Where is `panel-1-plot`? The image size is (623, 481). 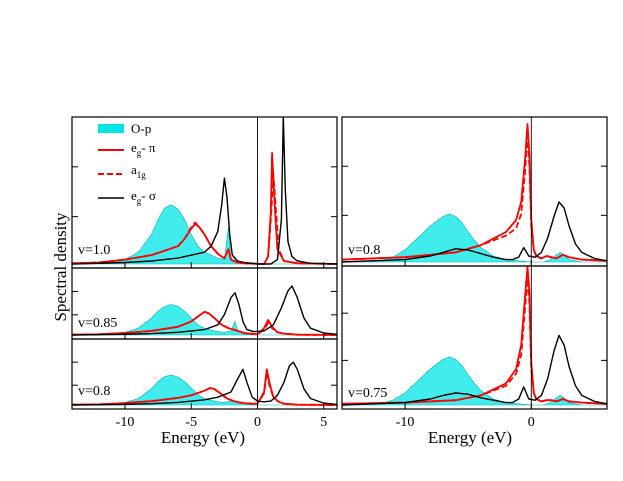 panel-1-plot is located at coordinates (204, 191).